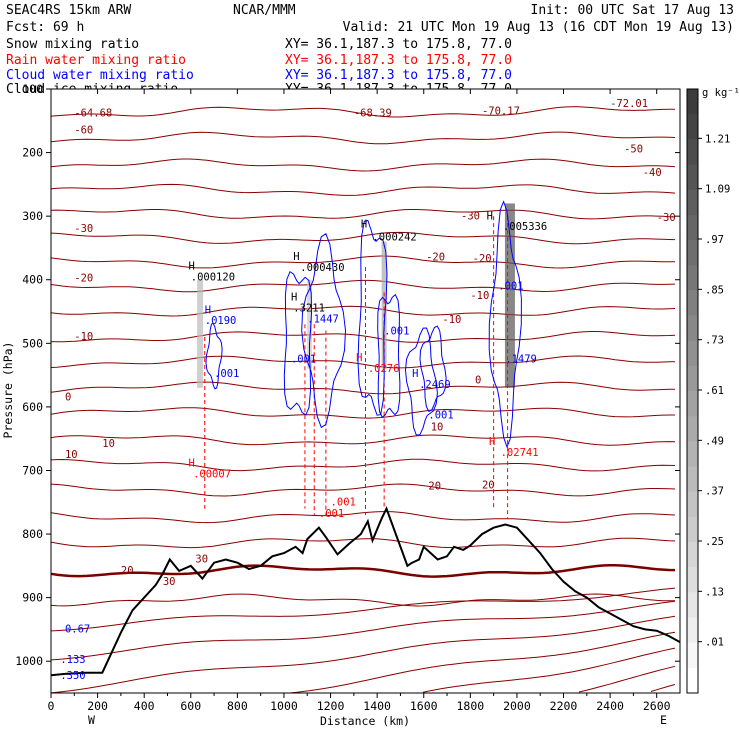  What do you see at coordinates (398, 60) in the screenshot?
I see `legend-rain-xy: XY= 36.1,187.3 to 175.8, 77.0` at bounding box center [398, 60].